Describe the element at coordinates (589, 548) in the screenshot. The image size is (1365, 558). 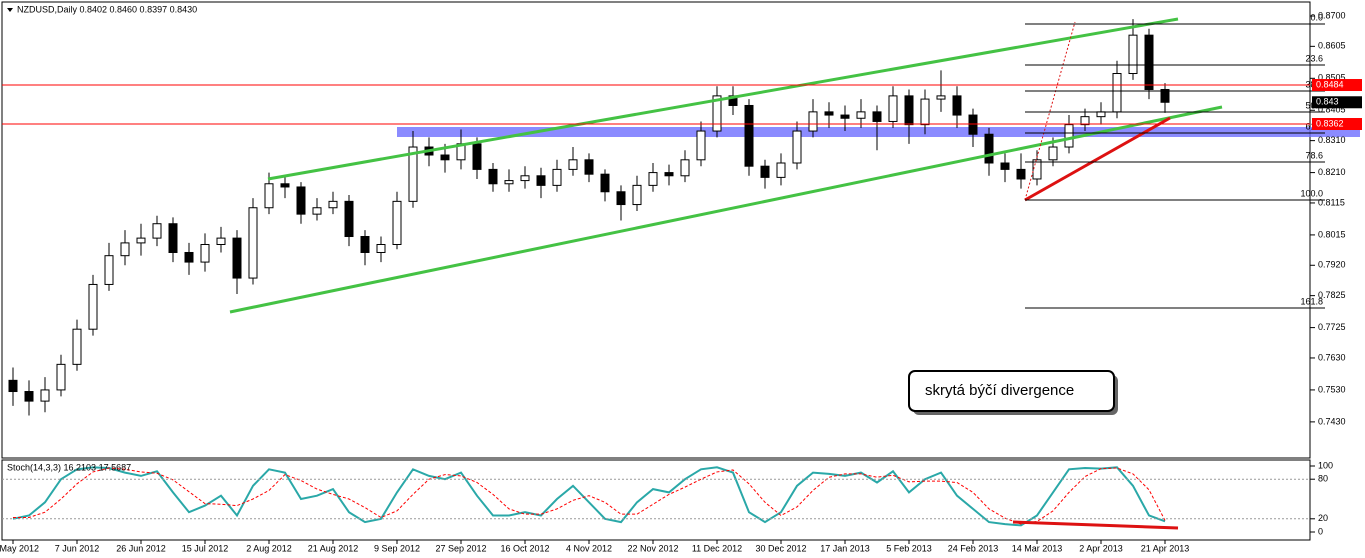
I see `x-tick-label: 4 Nov 2012` at that location.